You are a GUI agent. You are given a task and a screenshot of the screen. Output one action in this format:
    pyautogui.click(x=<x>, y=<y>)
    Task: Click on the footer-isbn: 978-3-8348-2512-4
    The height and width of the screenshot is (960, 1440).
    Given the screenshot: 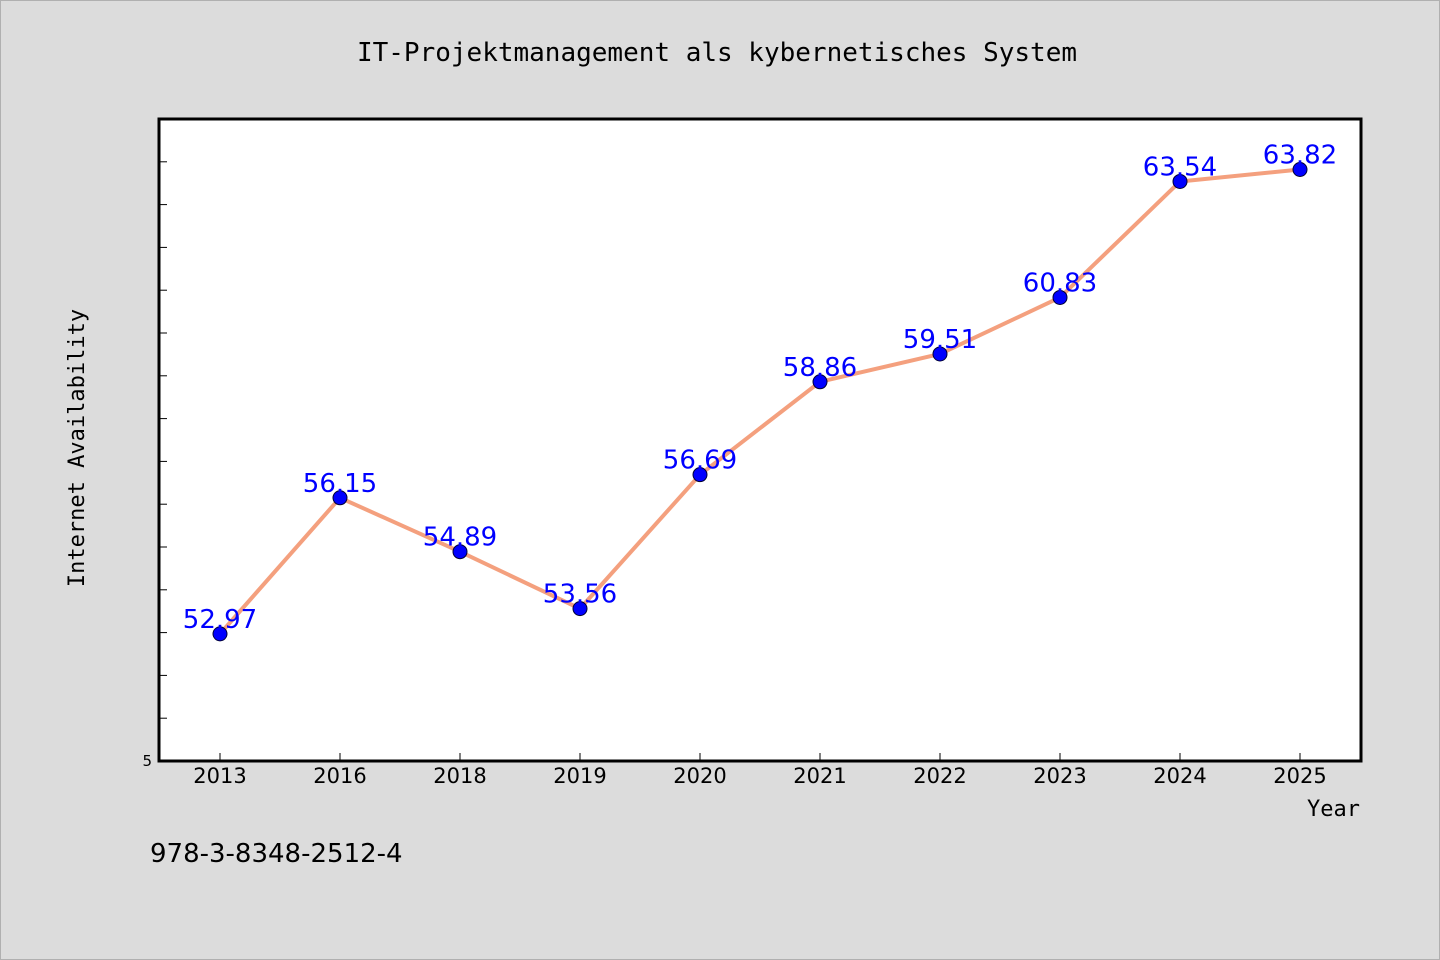 What is the action you would take?
    pyautogui.click(x=276, y=854)
    